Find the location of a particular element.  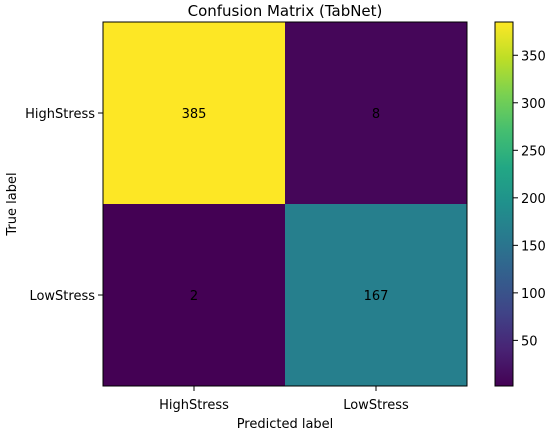

x-axis-label: Predicted label is located at coordinates (285, 424).